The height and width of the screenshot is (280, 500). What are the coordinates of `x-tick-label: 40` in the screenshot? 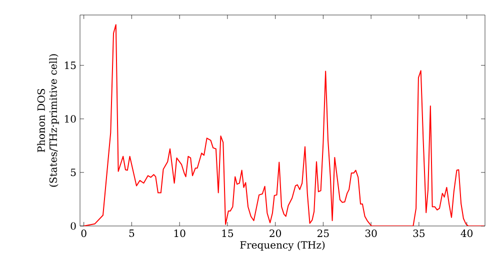 It's located at (466, 234).